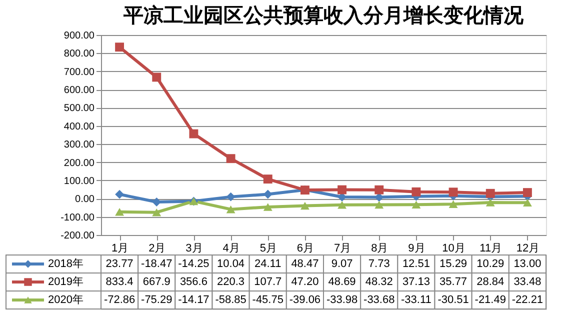 The width and height of the screenshot is (568, 336). Describe the element at coordinates (454, 248) in the screenshot. I see `x-tick-label: 10月` at that location.